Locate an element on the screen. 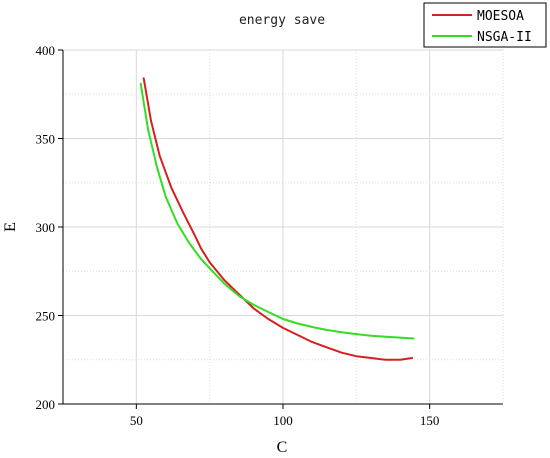  x-tick-label: 100 is located at coordinates (283, 420).